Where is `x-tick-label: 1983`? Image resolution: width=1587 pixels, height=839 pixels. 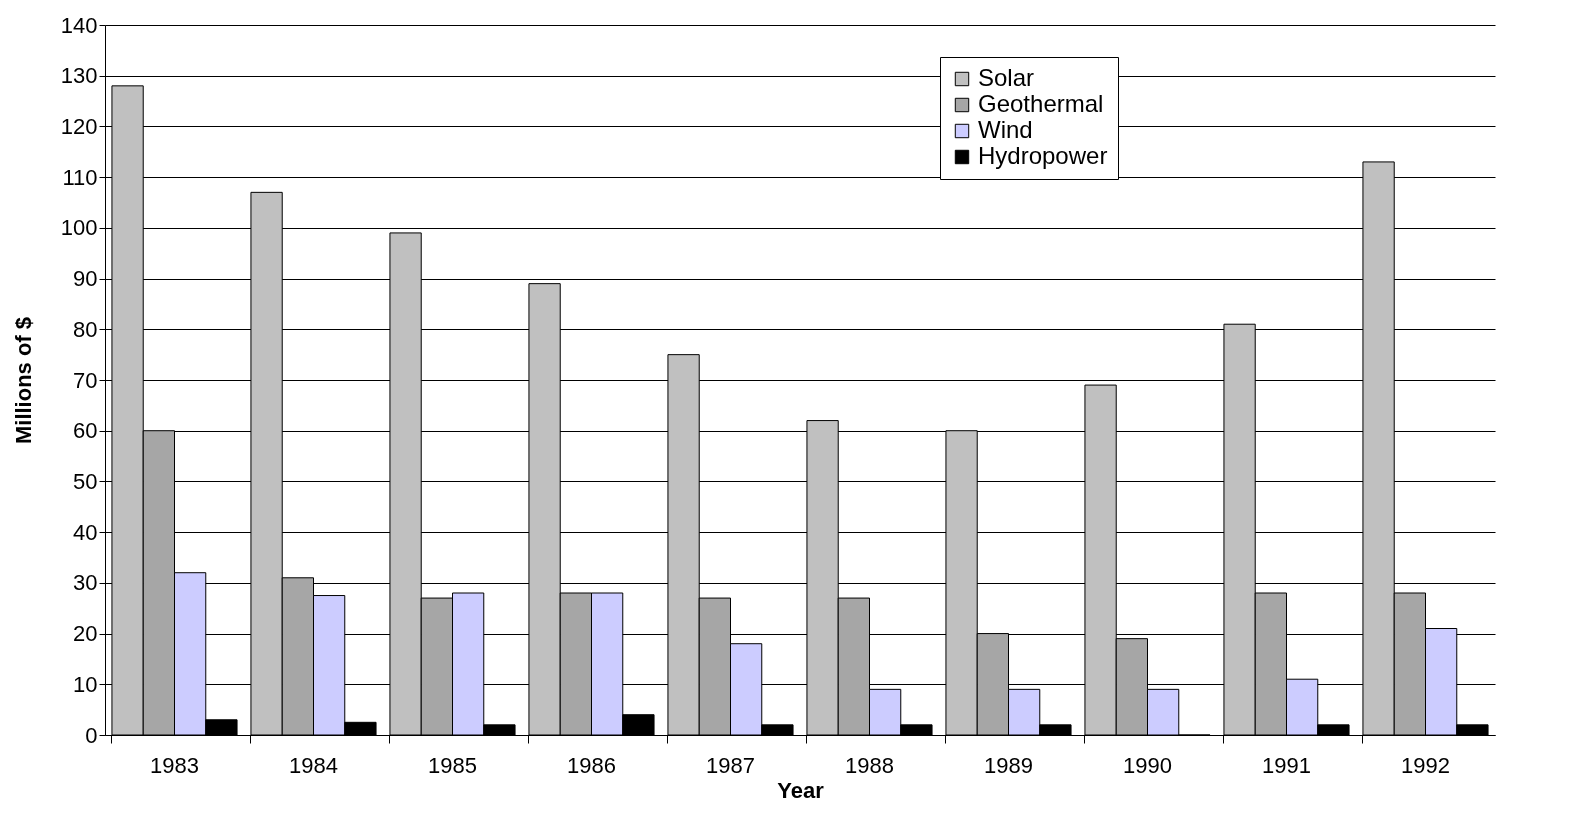 x-tick-label: 1983 is located at coordinates (174, 765).